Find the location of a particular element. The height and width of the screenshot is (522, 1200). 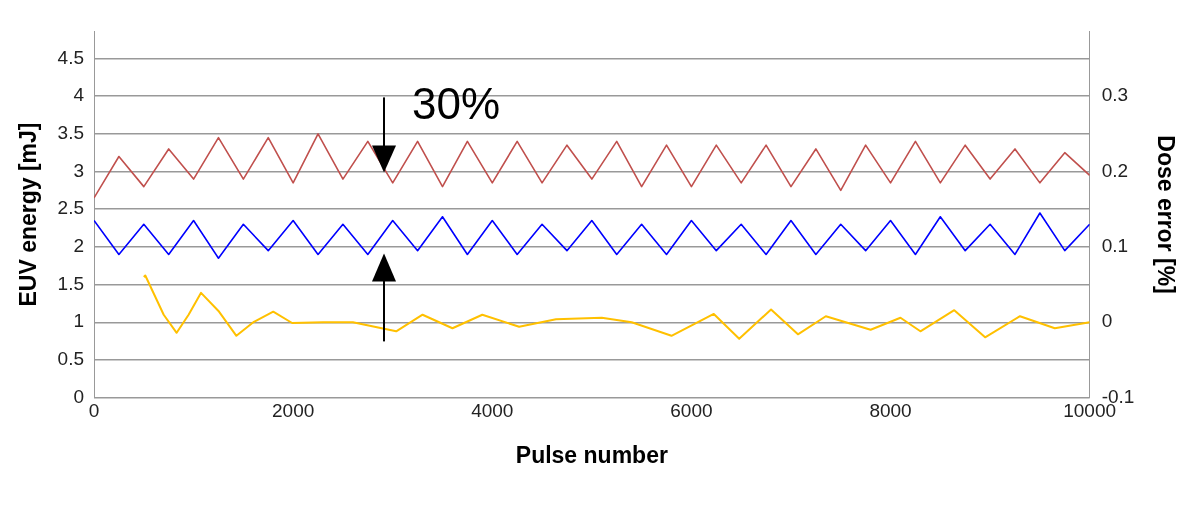

x-axis-title: Pulse number is located at coordinates (591, 454).